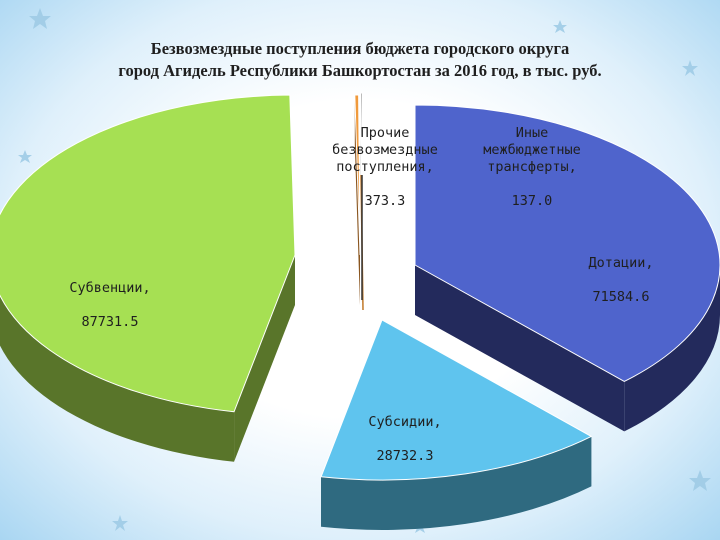 The height and width of the screenshot is (540, 720). Describe the element at coordinates (621, 263) in the screenshot. I see `slice-label-dotatsii-name: Дотации,` at that location.